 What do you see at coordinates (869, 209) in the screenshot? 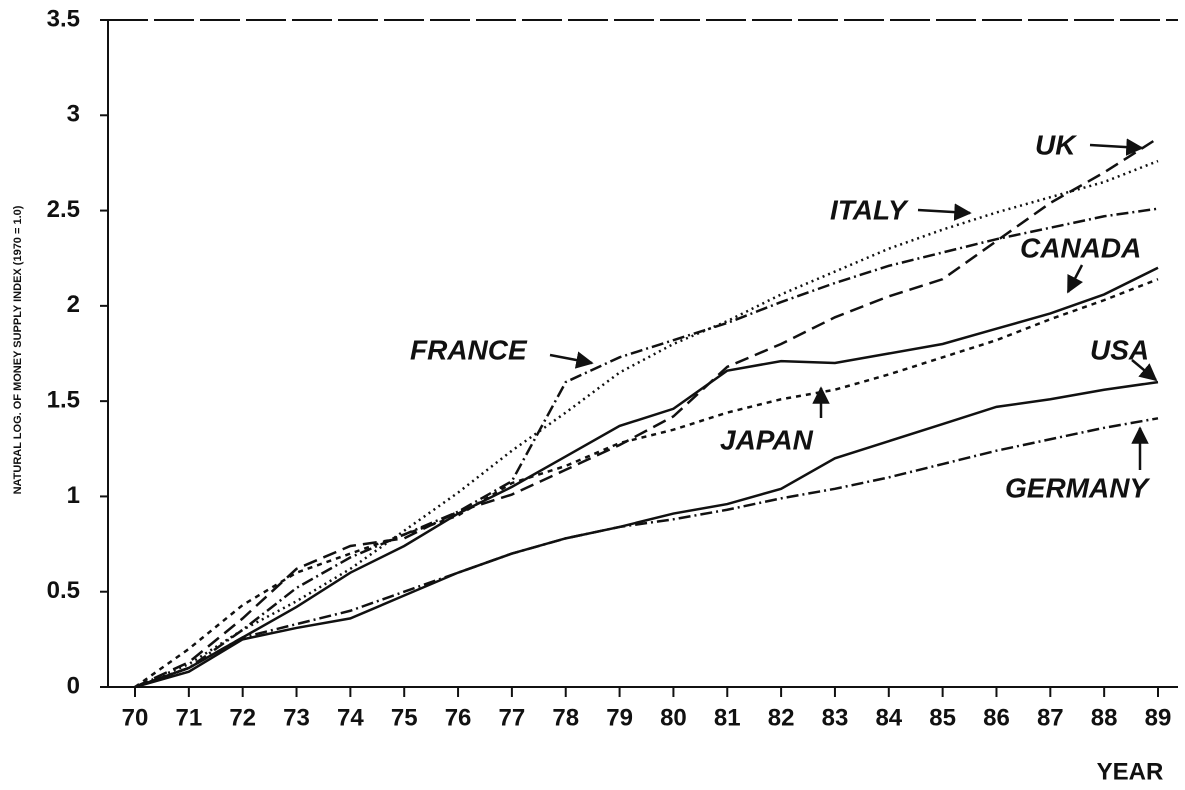
I see `series-label: ITALY` at bounding box center [869, 209].